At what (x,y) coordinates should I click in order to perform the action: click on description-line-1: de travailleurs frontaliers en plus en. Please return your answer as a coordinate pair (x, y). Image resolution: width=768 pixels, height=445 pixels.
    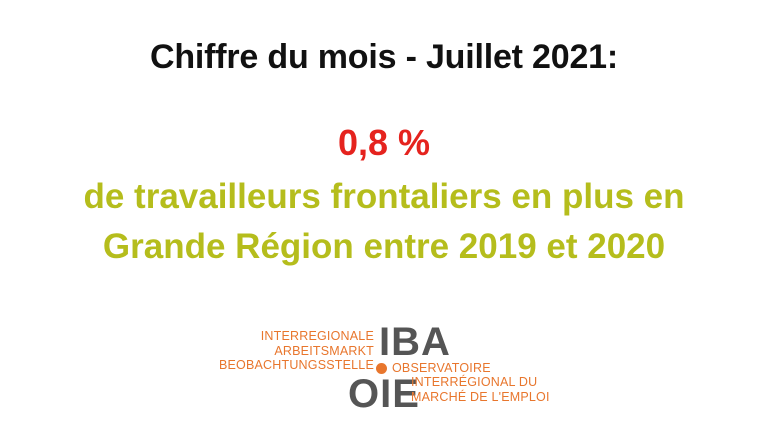
    Looking at the image, I should click on (384, 196).